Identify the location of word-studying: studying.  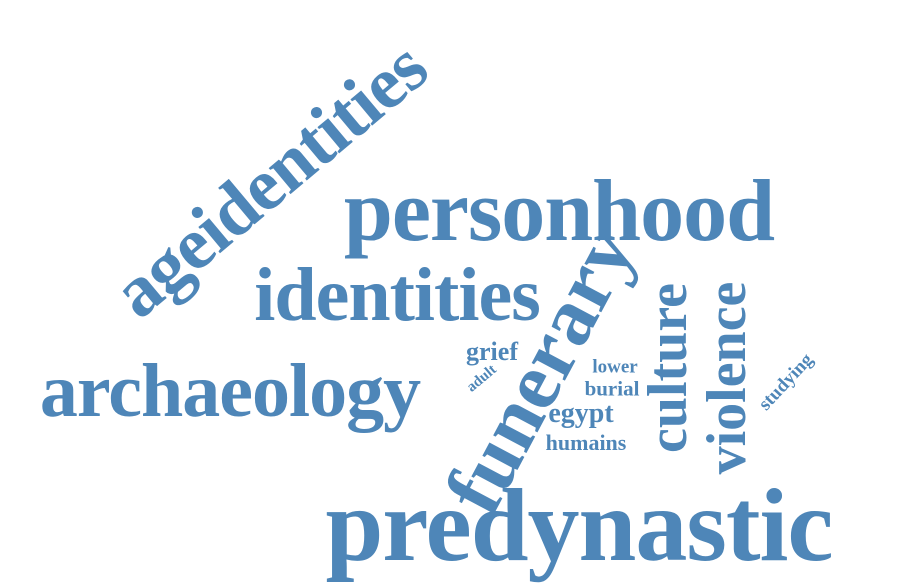
(786, 382).